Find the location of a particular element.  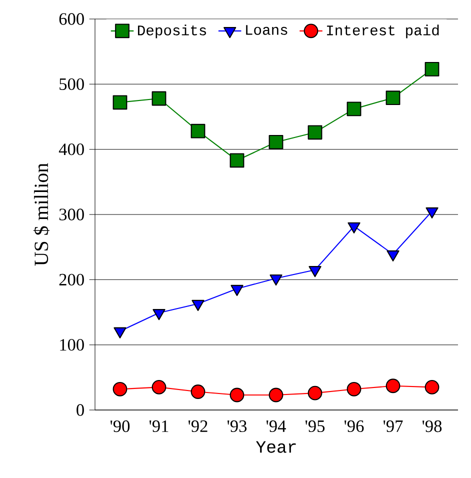

legend-label: Loans is located at coordinates (267, 30).